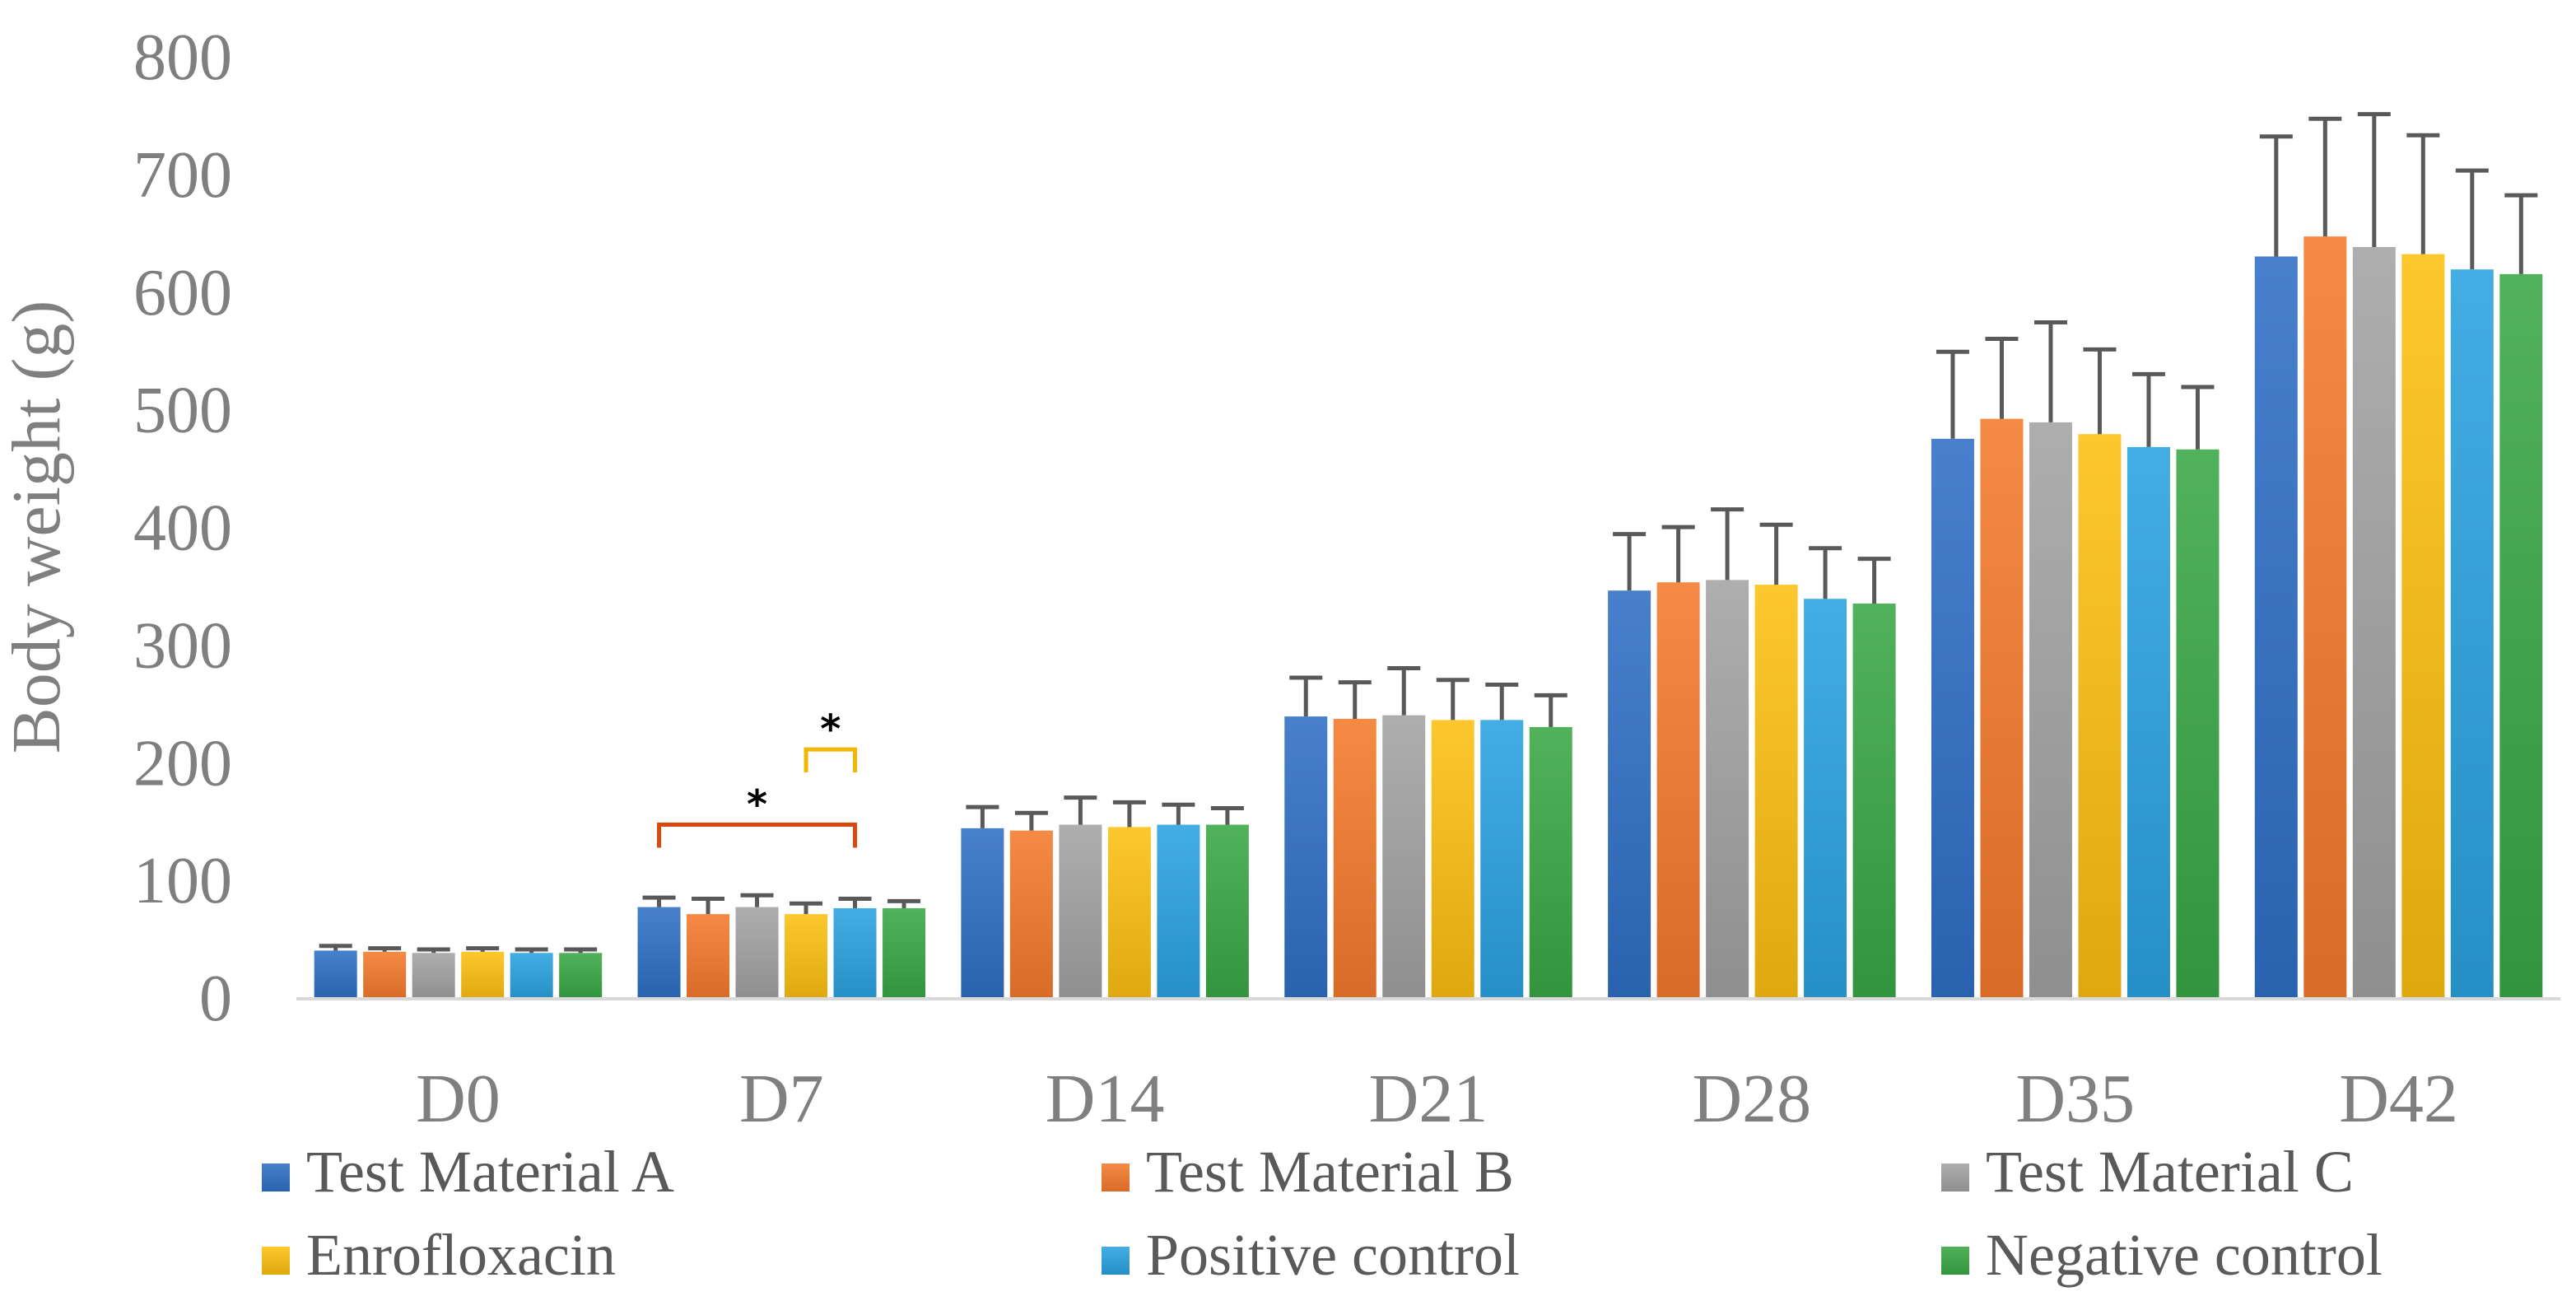 The image size is (2576, 1315). Describe the element at coordinates (781, 1099) in the screenshot. I see `x-tick-label-d7: D7` at that location.